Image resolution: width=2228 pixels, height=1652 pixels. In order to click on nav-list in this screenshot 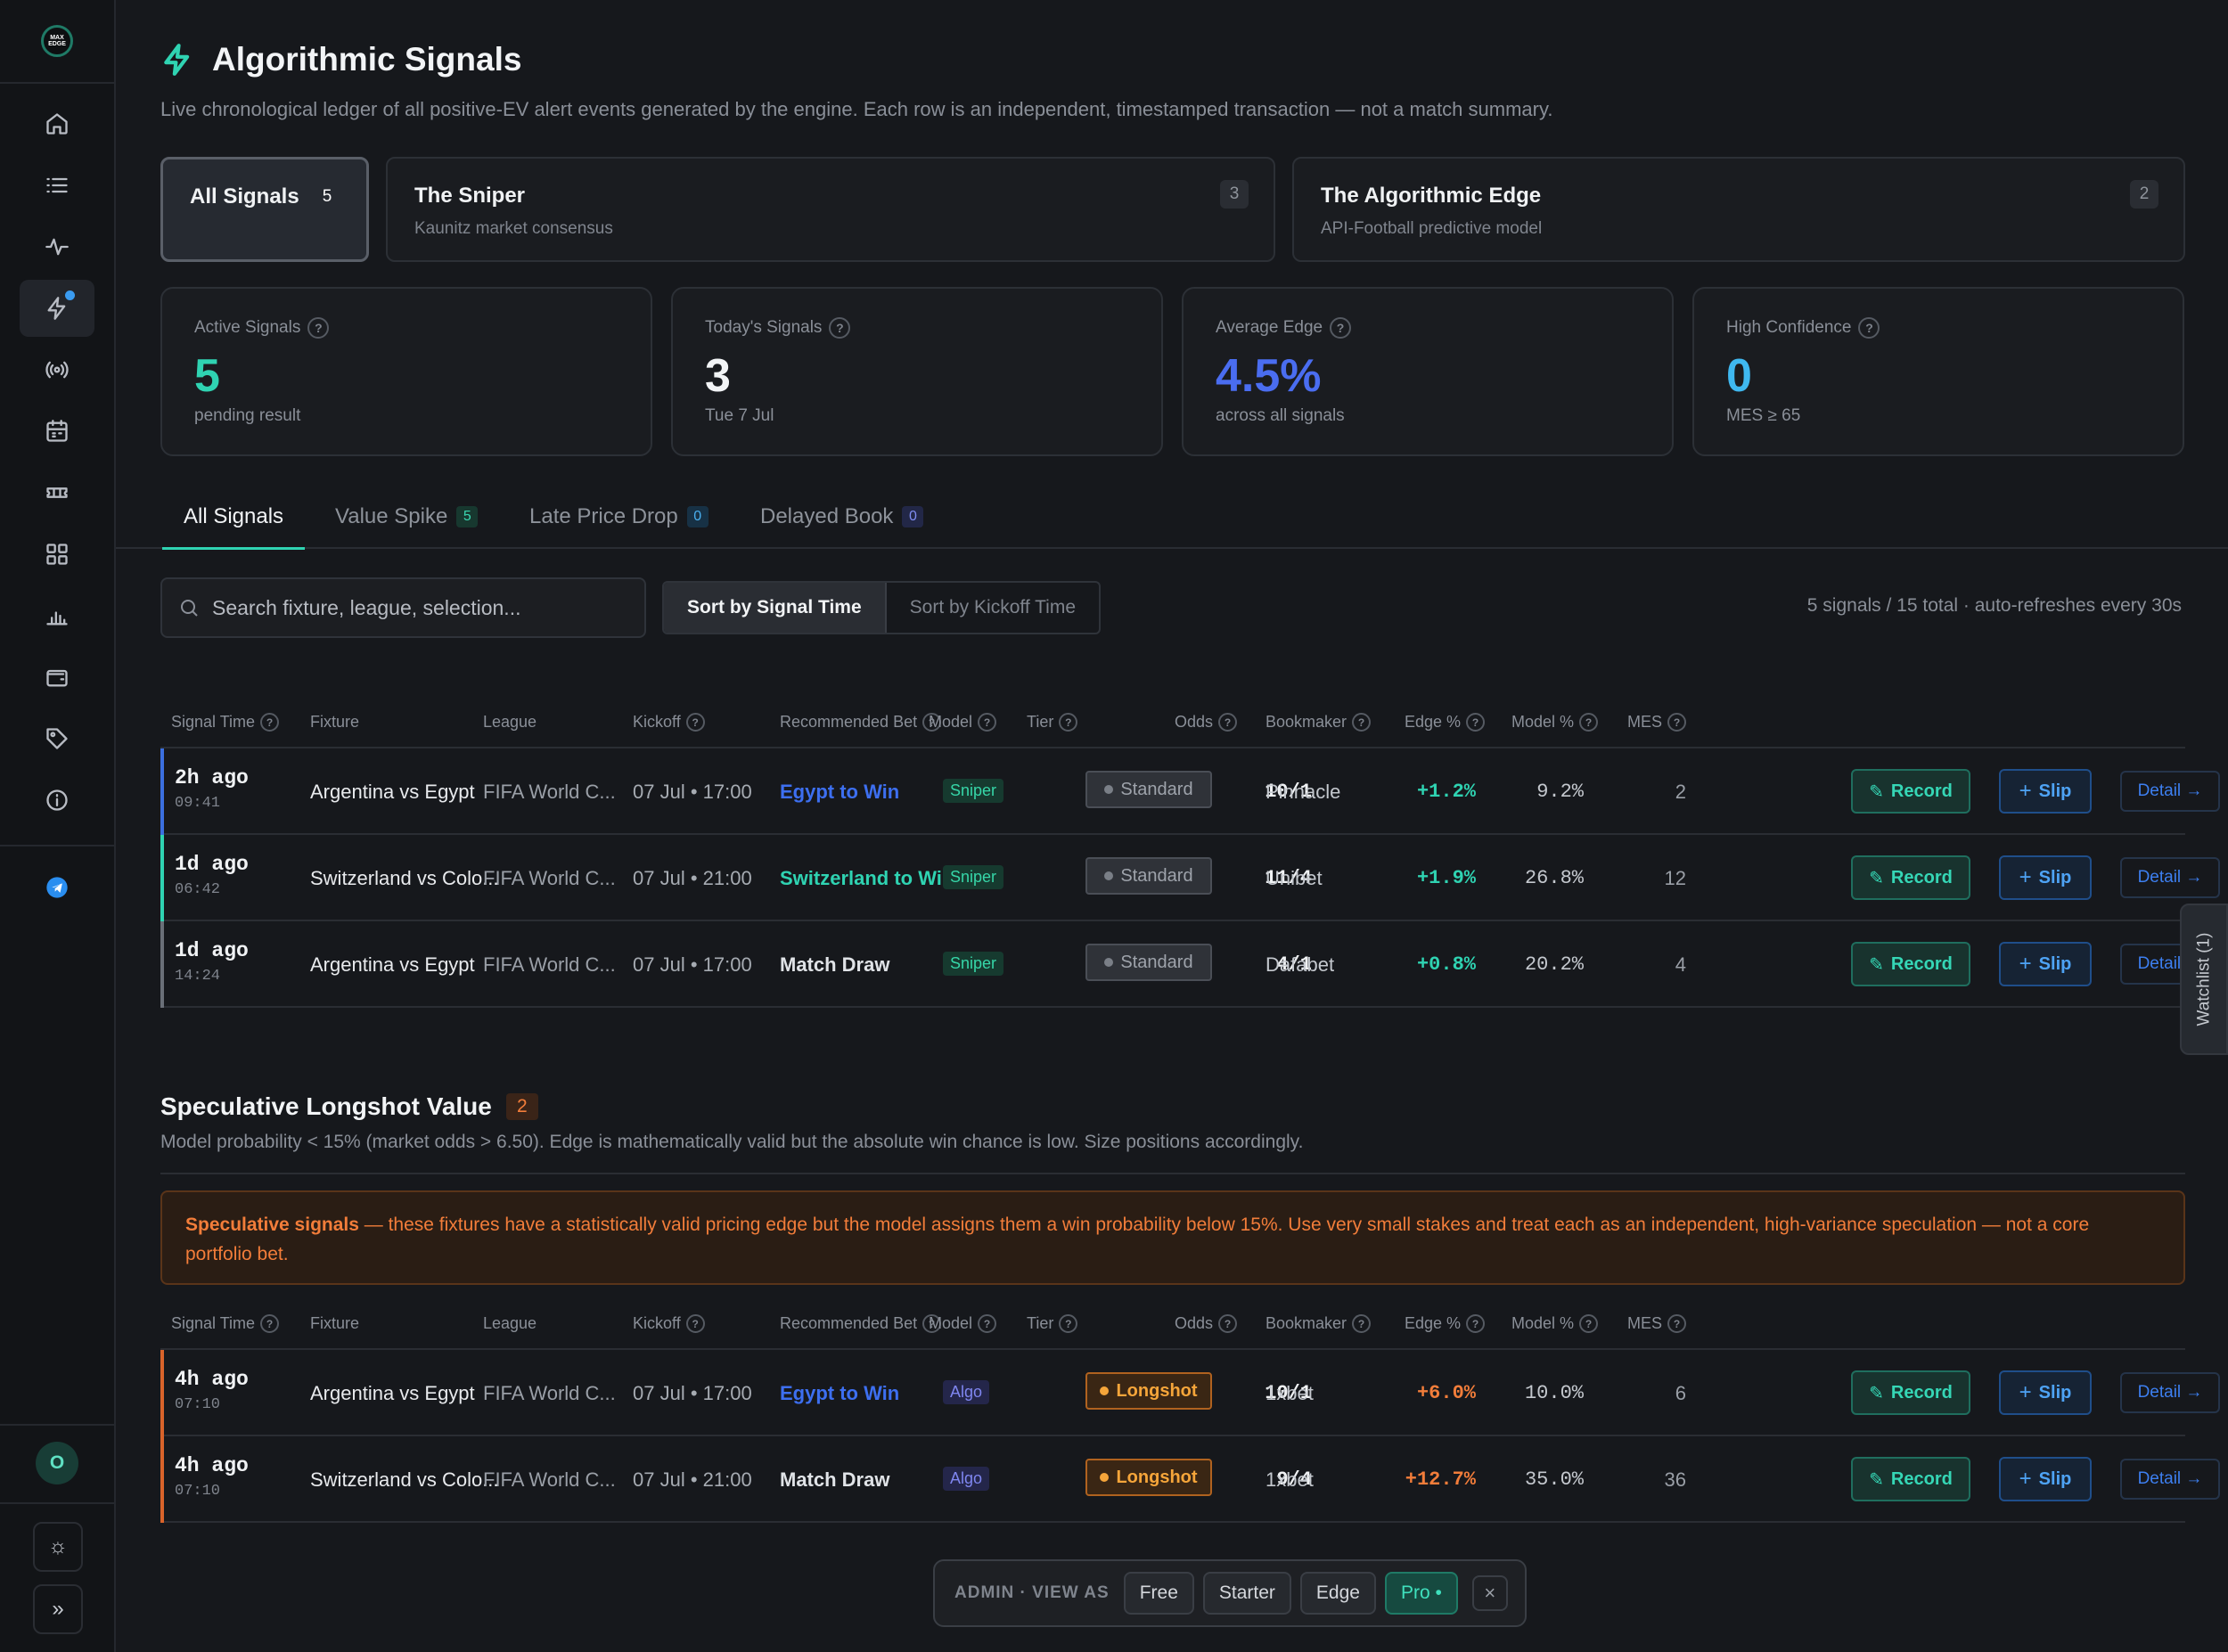, I will do `click(57, 185)`.